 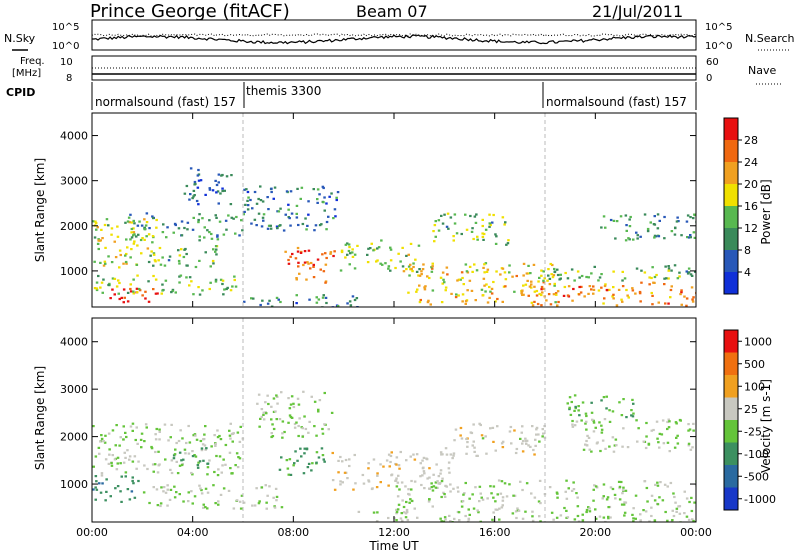 I want to click on cpid-segment-1: normalsound (fast) 157, so click(x=165, y=102).